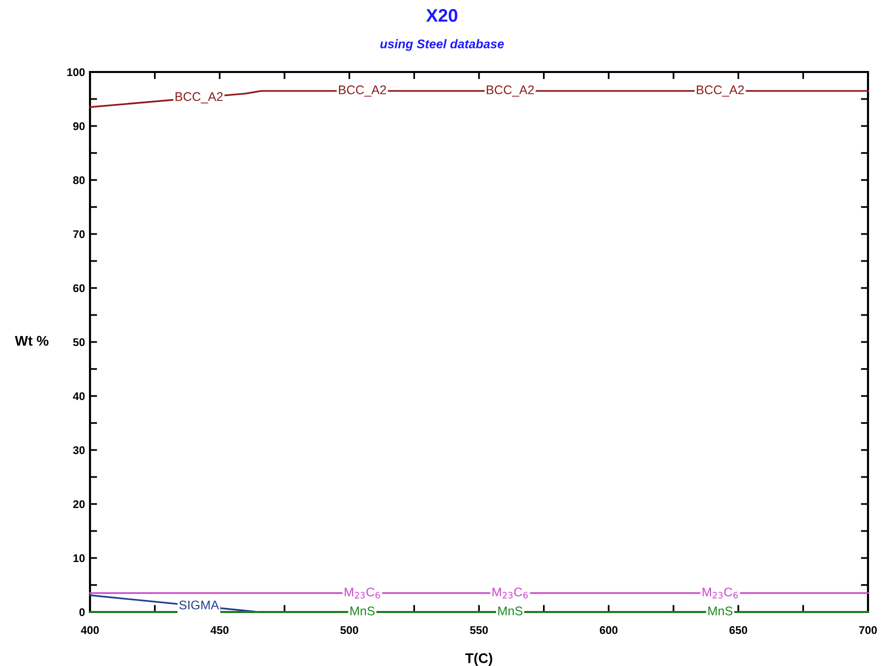 The image size is (884, 666). Describe the element at coordinates (76, 72) in the screenshot. I see `y-tick-label: 100` at that location.